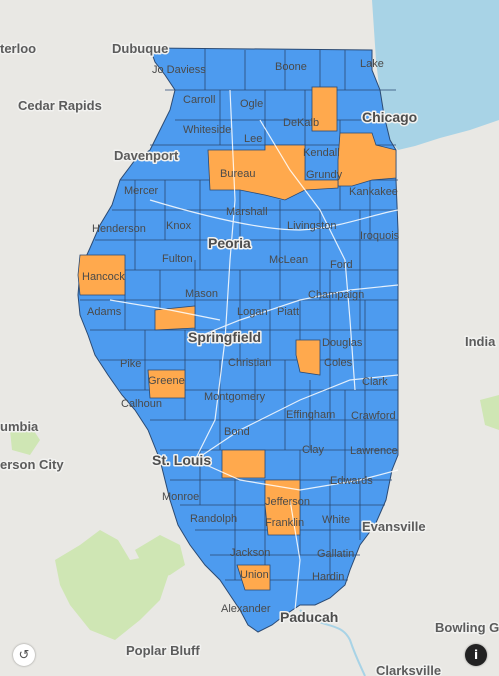  Describe the element at coordinates (130, 364) in the screenshot. I see `county-label: Pike` at that location.